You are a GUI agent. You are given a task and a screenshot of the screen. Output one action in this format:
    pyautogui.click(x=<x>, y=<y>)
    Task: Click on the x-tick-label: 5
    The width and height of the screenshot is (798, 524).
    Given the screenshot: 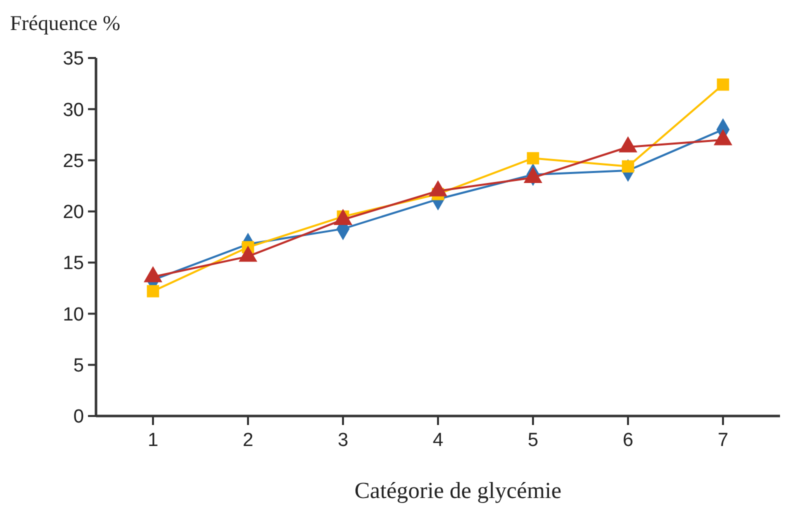 What is the action you would take?
    pyautogui.click(x=533, y=440)
    